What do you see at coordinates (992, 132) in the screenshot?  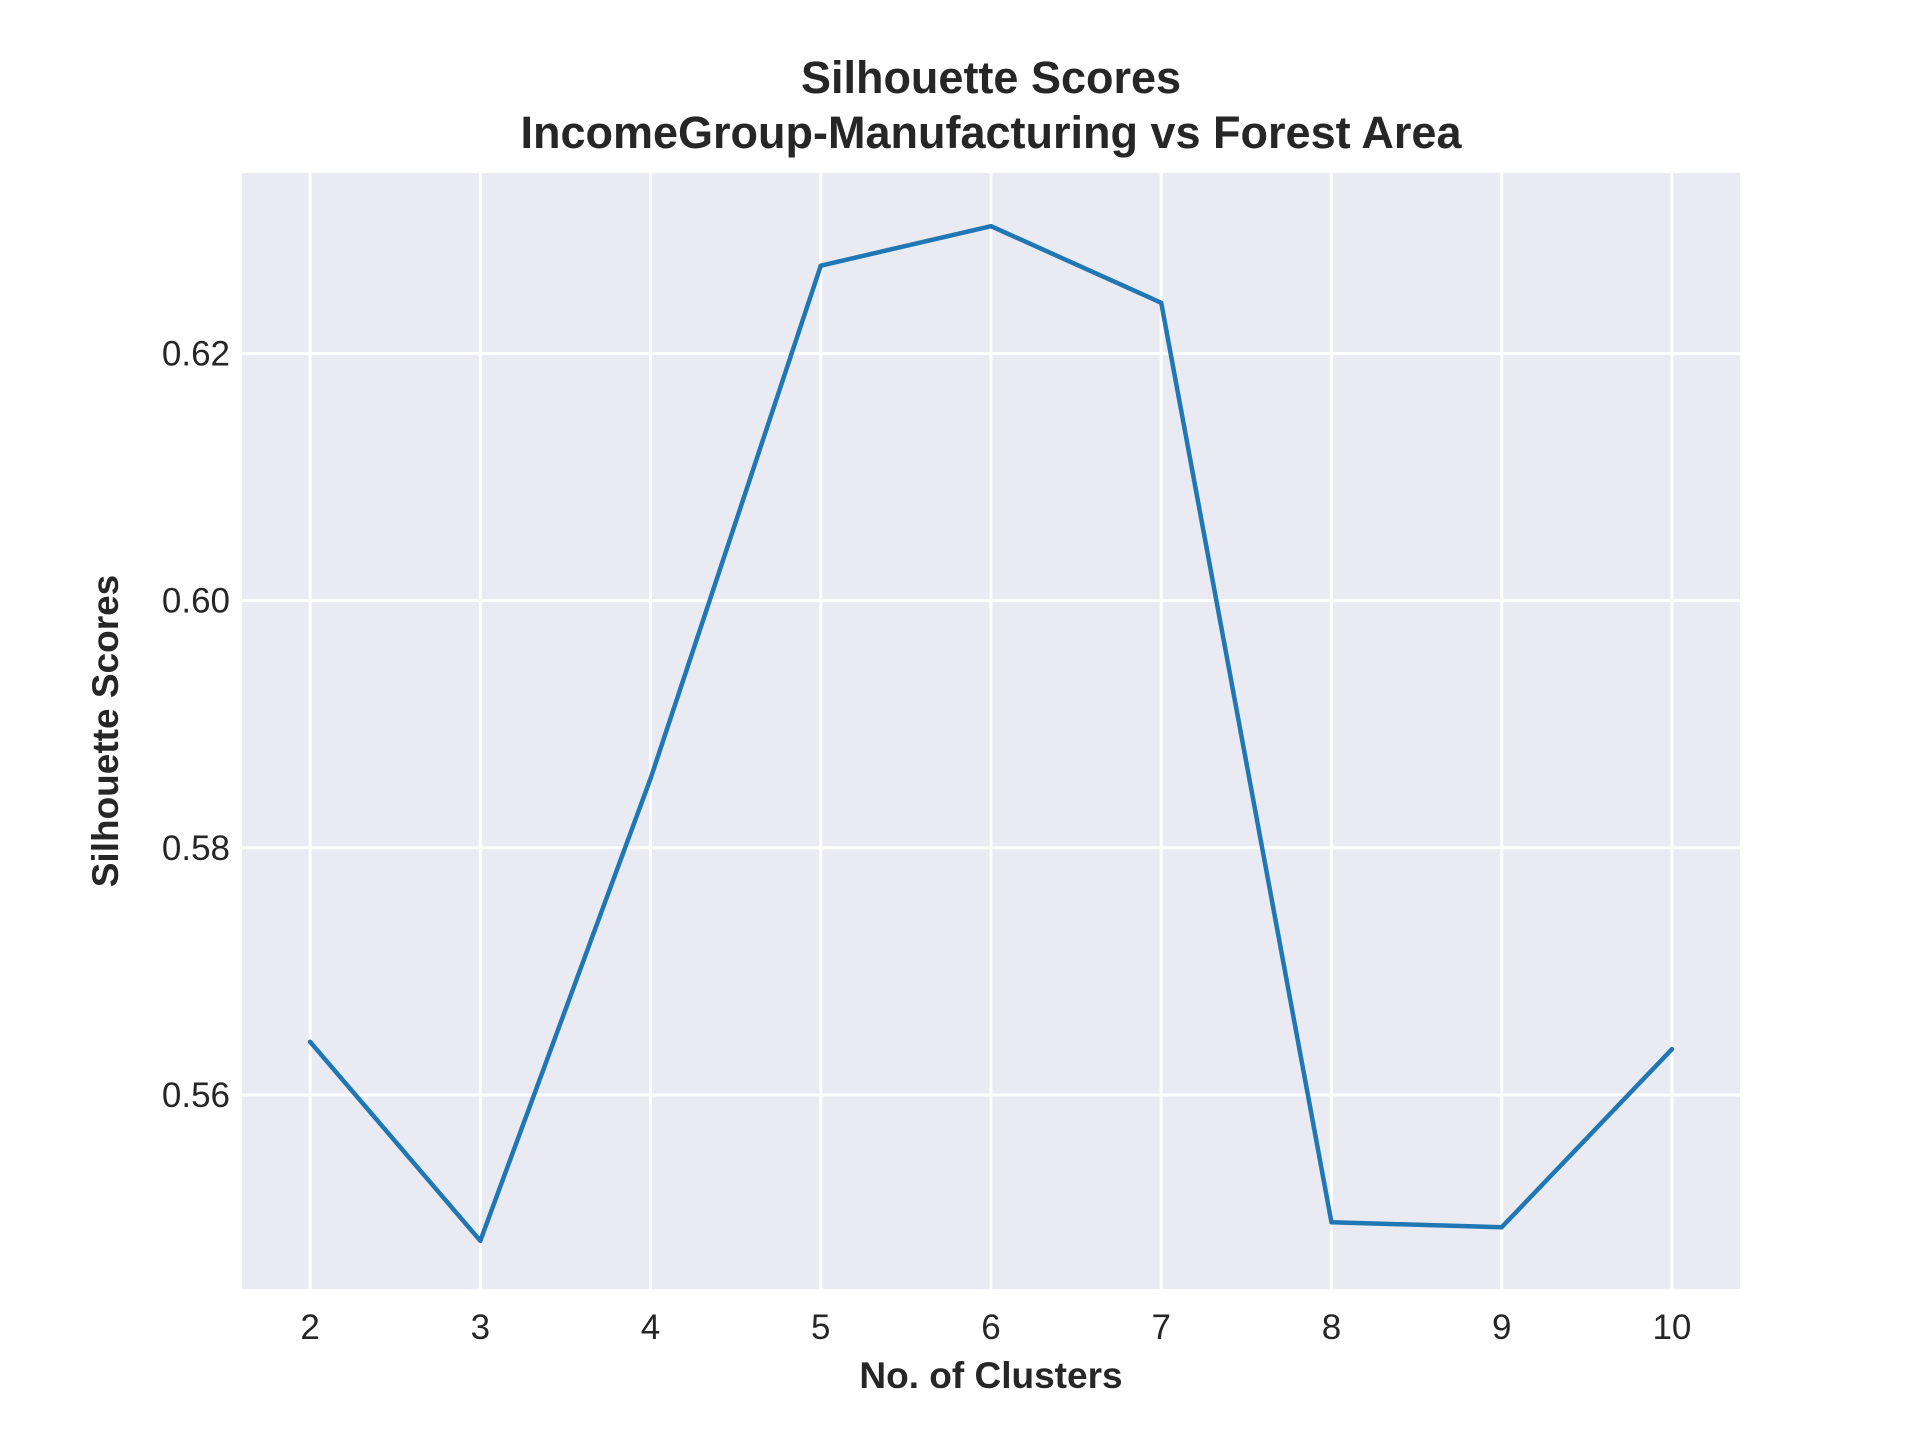 I see `chart-title-line-2: IncomeGroup-Manufacturing vs Forest Area` at bounding box center [992, 132].